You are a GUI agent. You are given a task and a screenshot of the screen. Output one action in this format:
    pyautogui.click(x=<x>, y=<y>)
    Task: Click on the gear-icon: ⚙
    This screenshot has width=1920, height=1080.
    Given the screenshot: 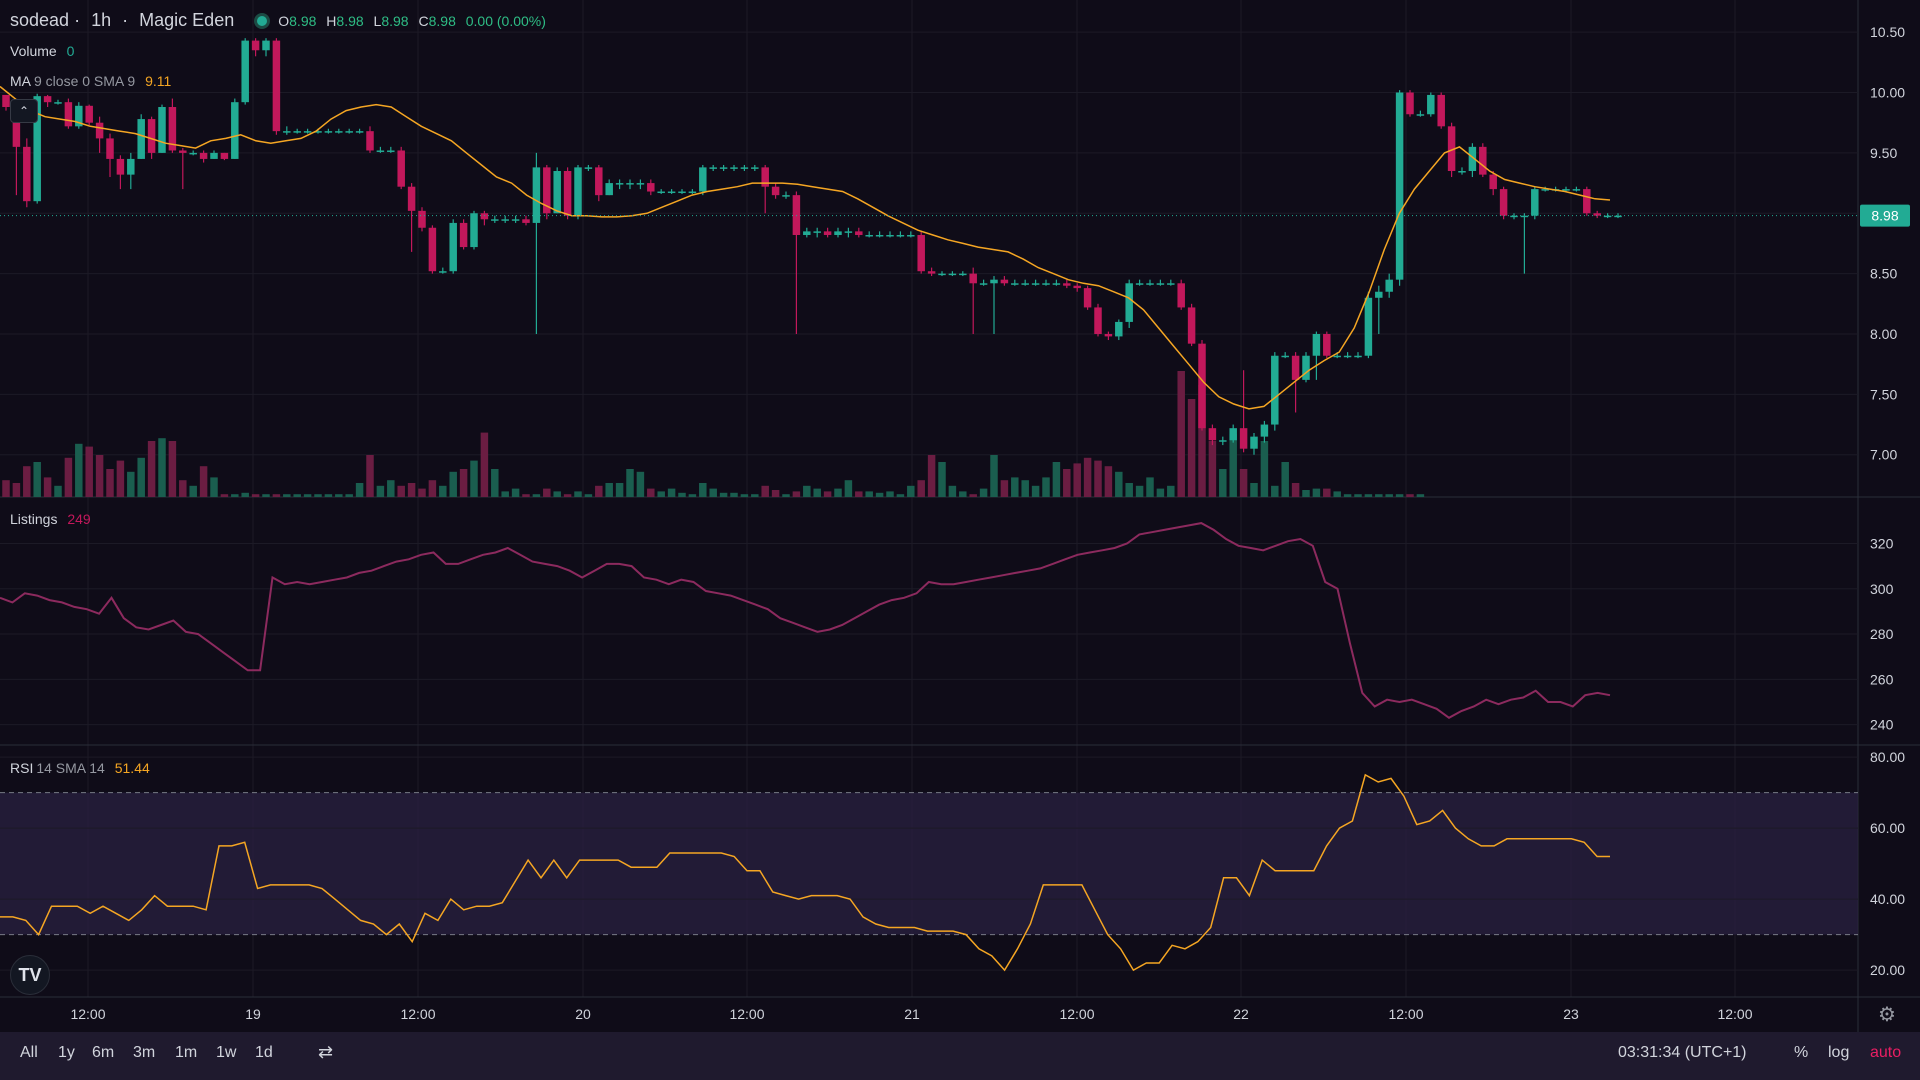 What is the action you would take?
    pyautogui.click(x=1887, y=1015)
    